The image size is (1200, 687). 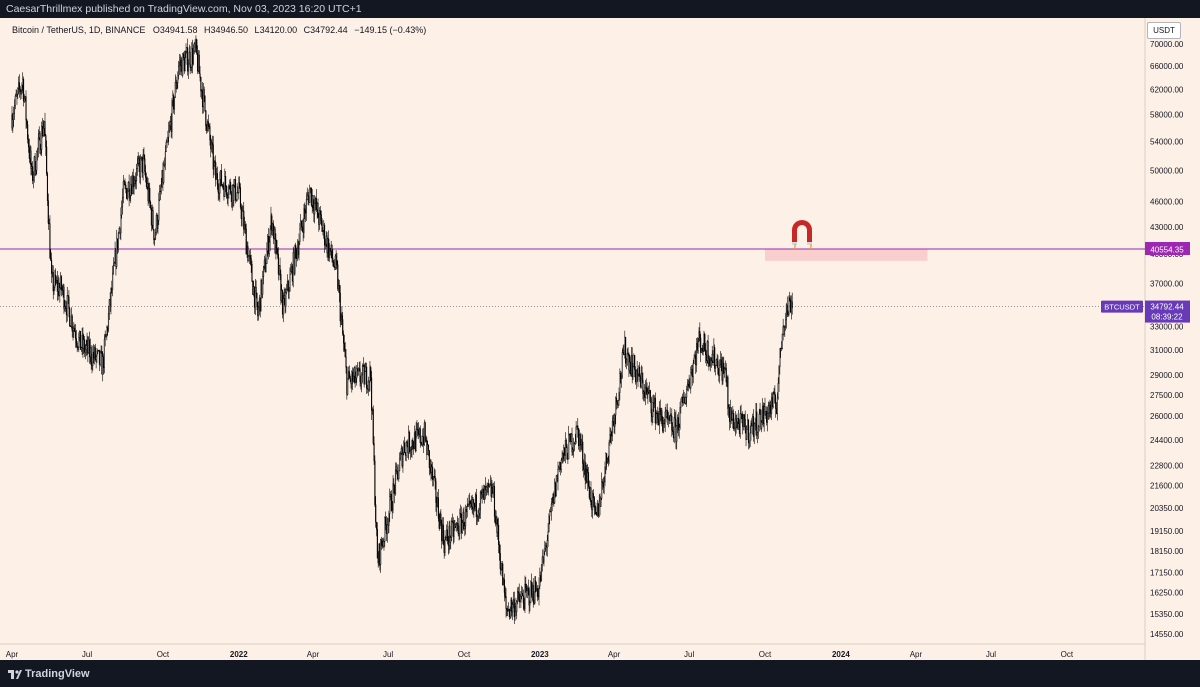 I want to click on price-tick-label: 62000.00, so click(x=1167, y=90).